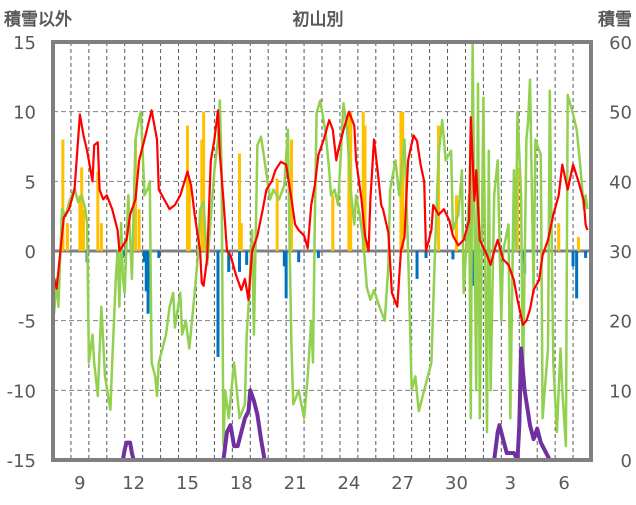  I want to click on x-tick-label: 9, so click(79, 483).